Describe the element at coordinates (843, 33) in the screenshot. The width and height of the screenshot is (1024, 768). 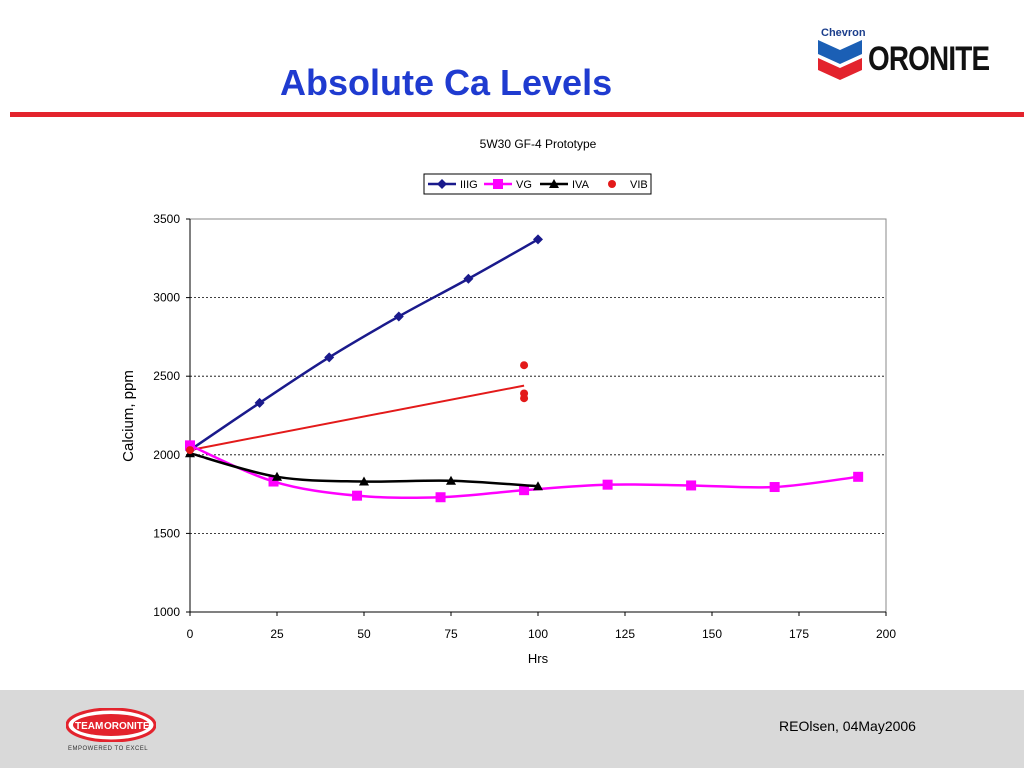
I see `brand-small-text: Chevron` at that location.